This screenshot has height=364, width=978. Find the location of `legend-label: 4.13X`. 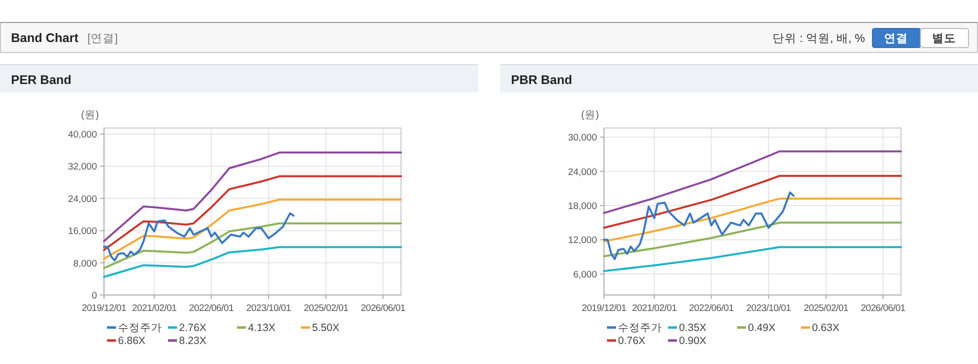

legend-label: 4.13X is located at coordinates (262, 328).